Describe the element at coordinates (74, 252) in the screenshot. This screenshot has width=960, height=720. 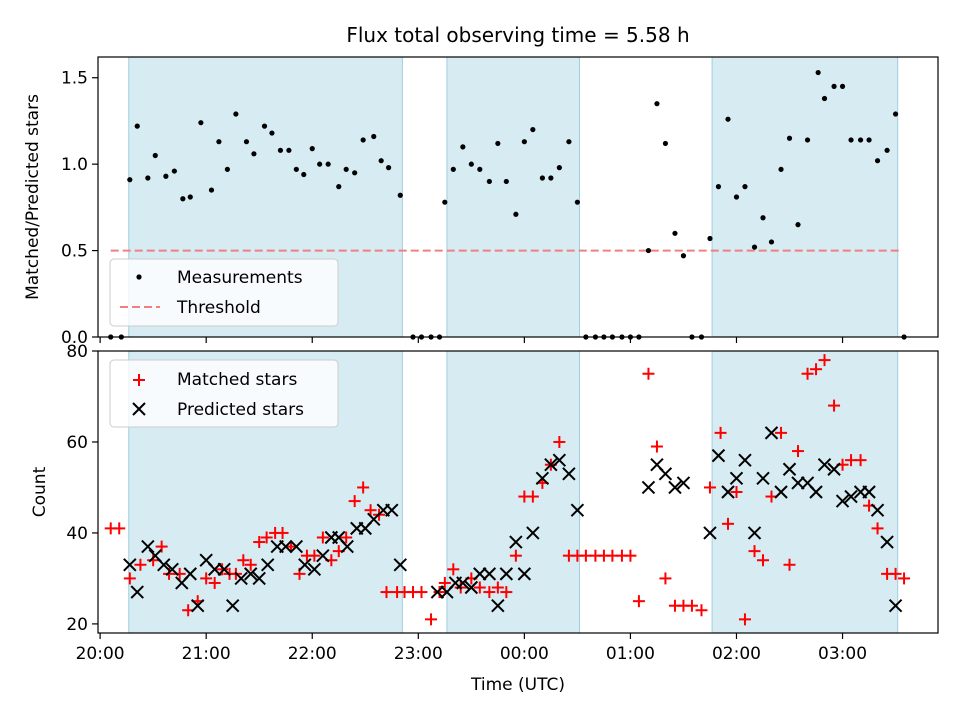
I see `y-tick-label: 0.5` at that location.